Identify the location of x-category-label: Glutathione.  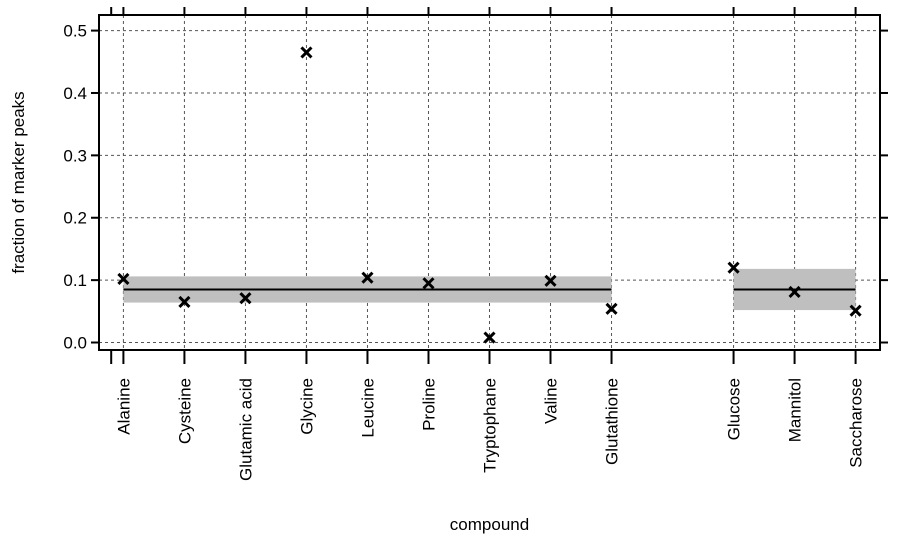
(612, 421).